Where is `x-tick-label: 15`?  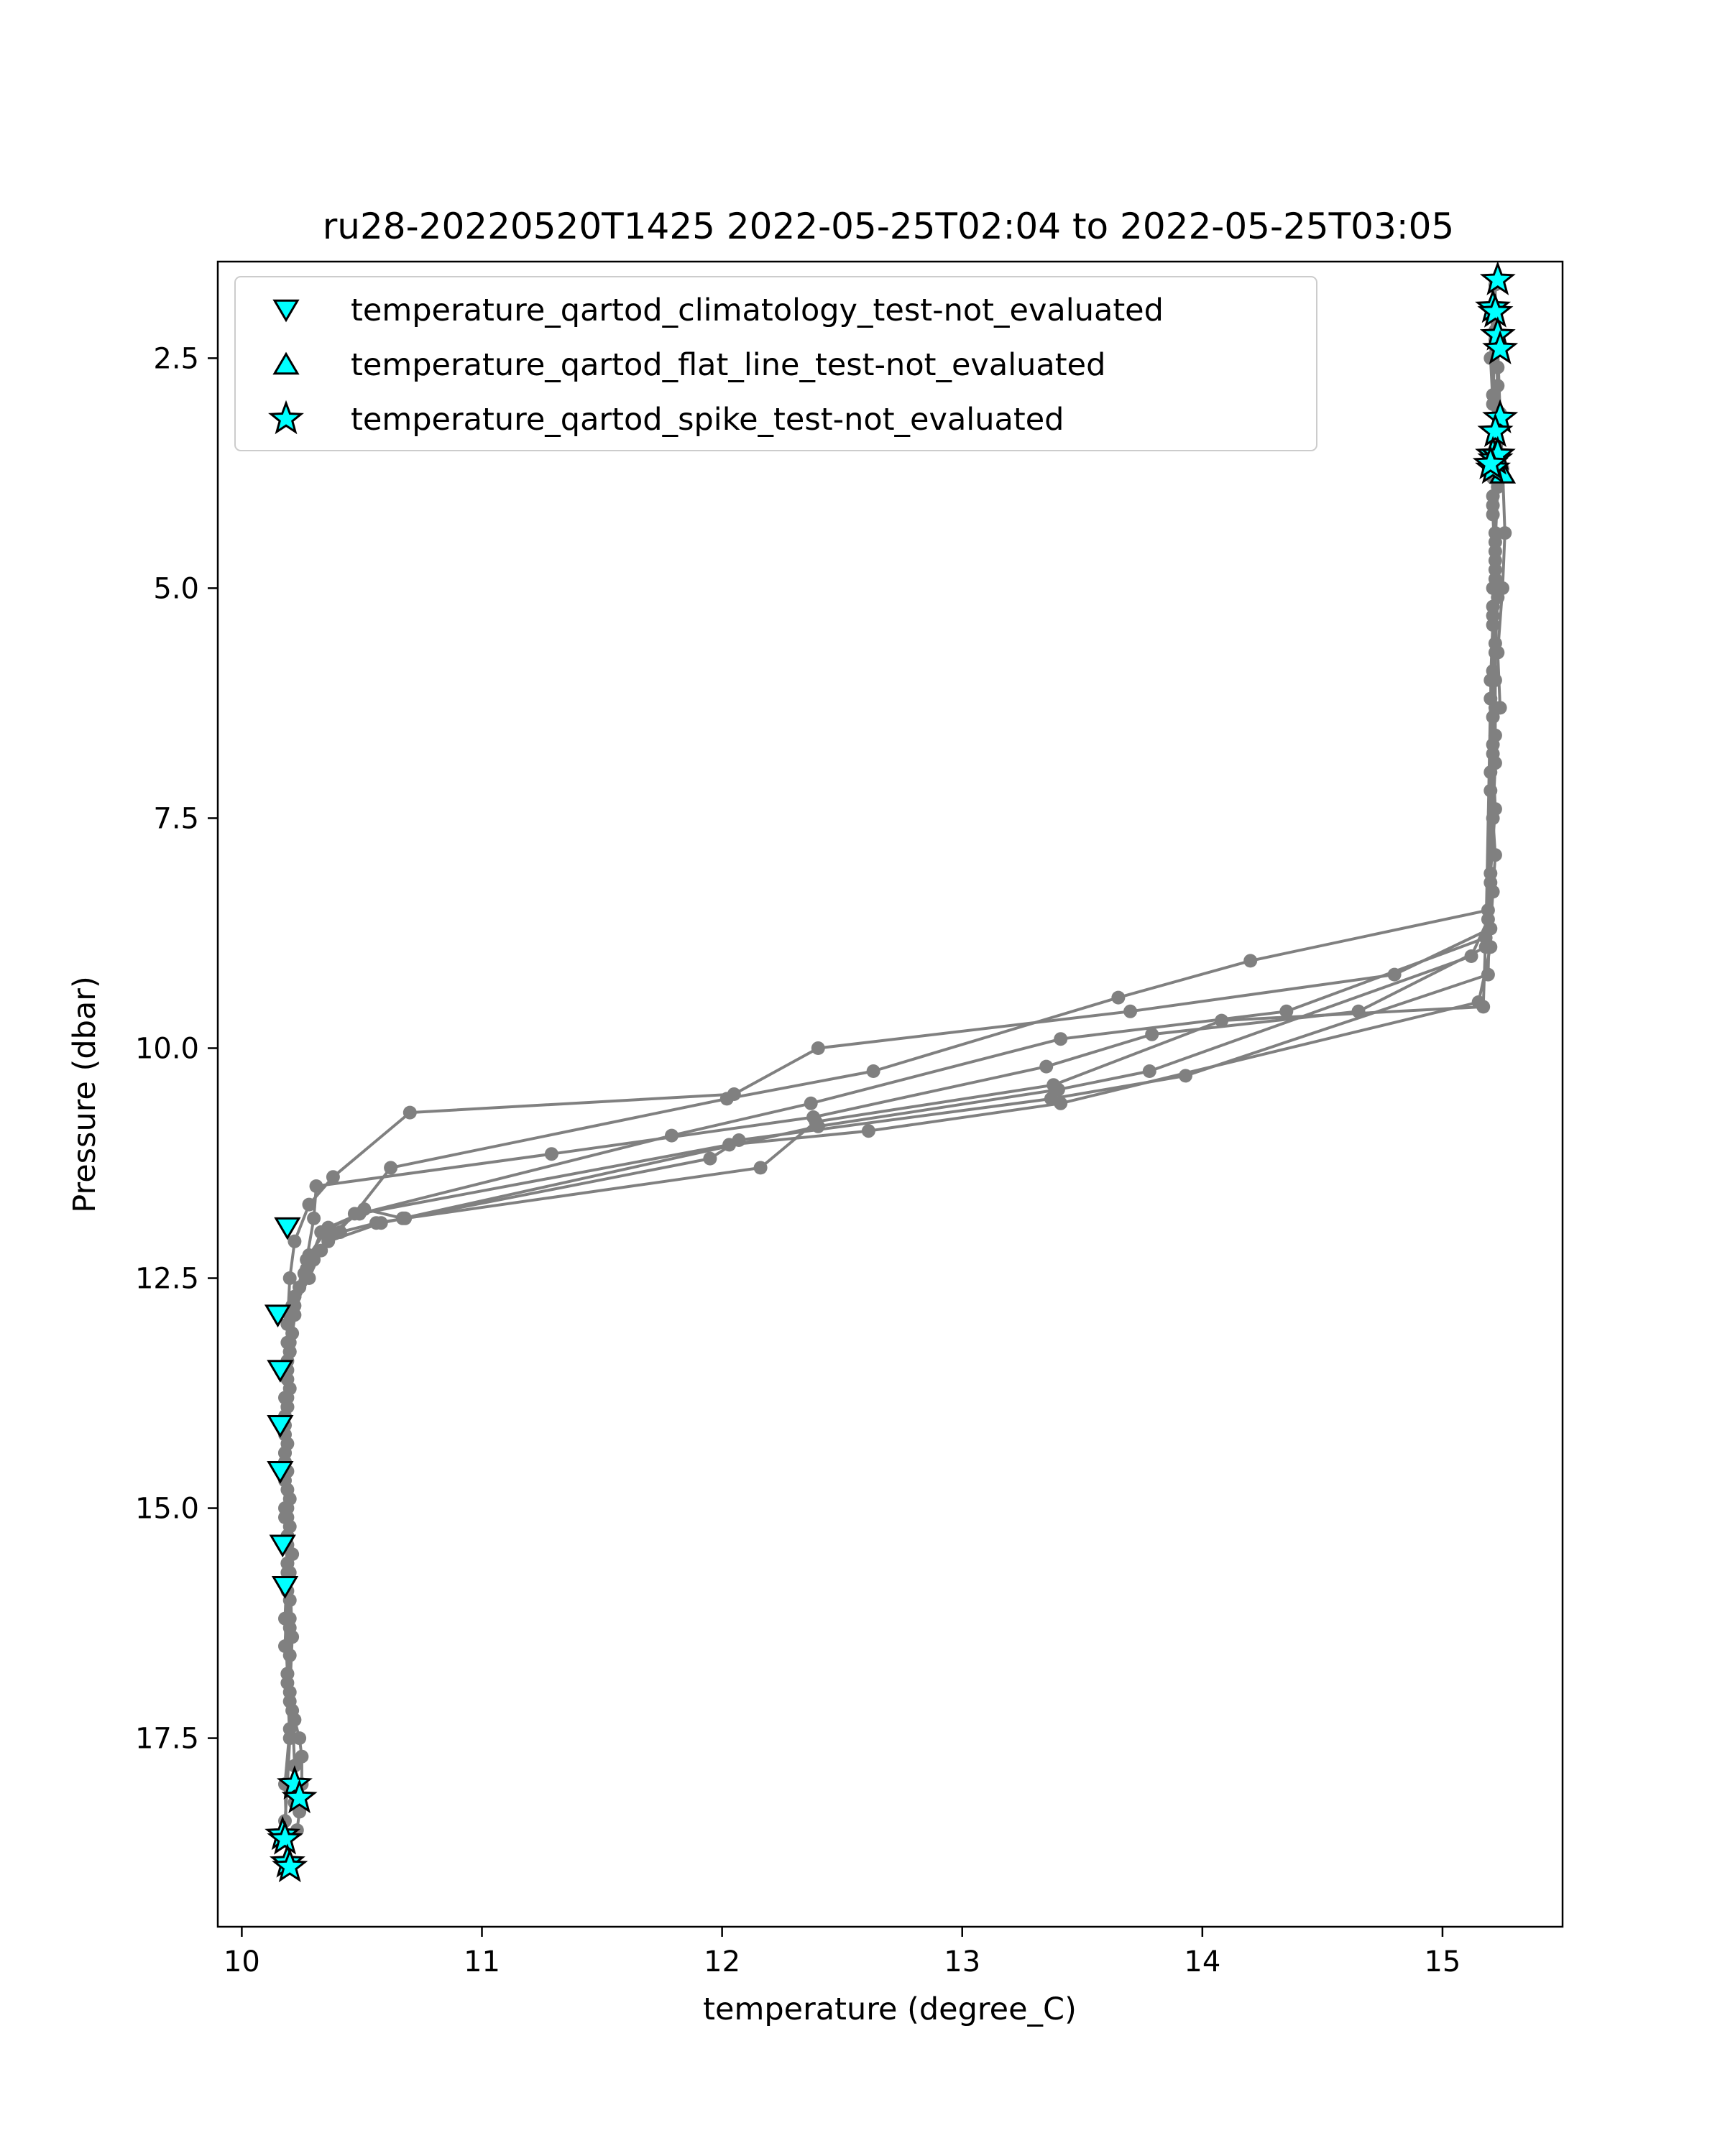 x-tick-label: 15 is located at coordinates (1442, 1961).